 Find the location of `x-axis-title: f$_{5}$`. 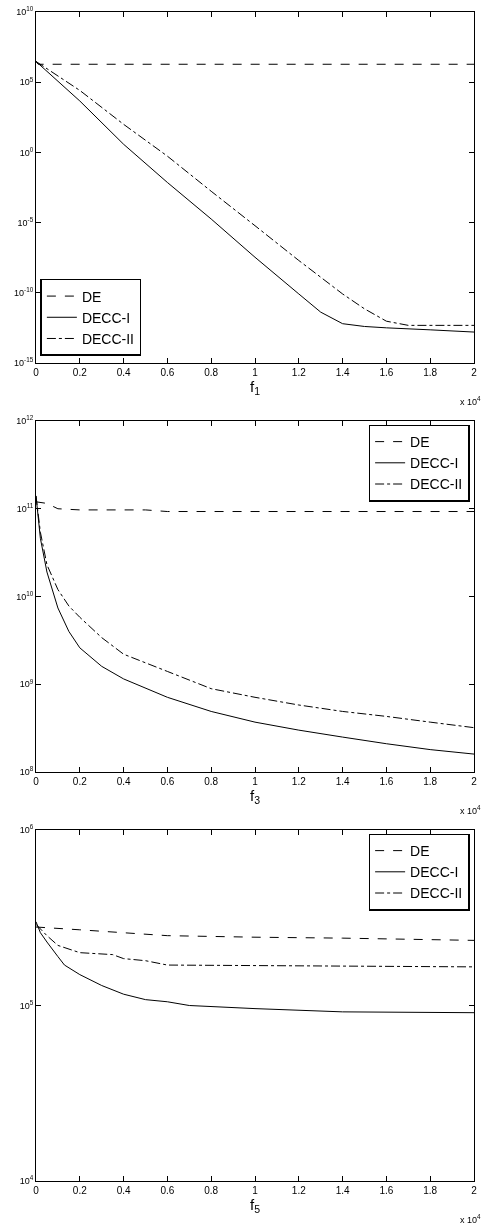

x-axis-title: f$_{5}$ is located at coordinates (255, 1206).